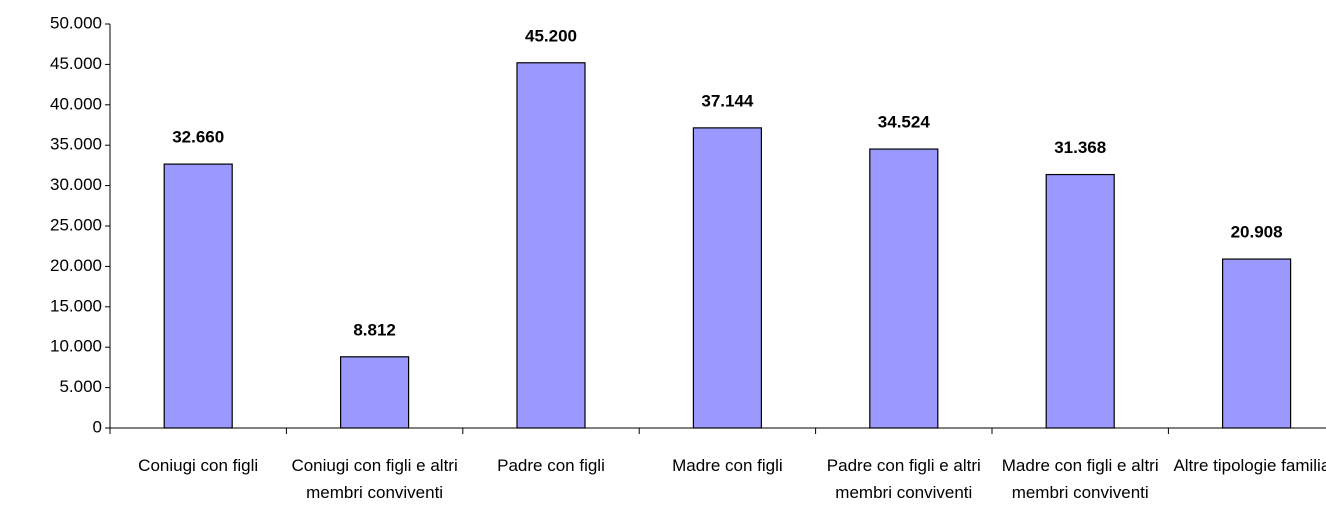 The image size is (1326, 532). I want to click on x-tick-label: Altre tipologie familiari, so click(1249, 465).